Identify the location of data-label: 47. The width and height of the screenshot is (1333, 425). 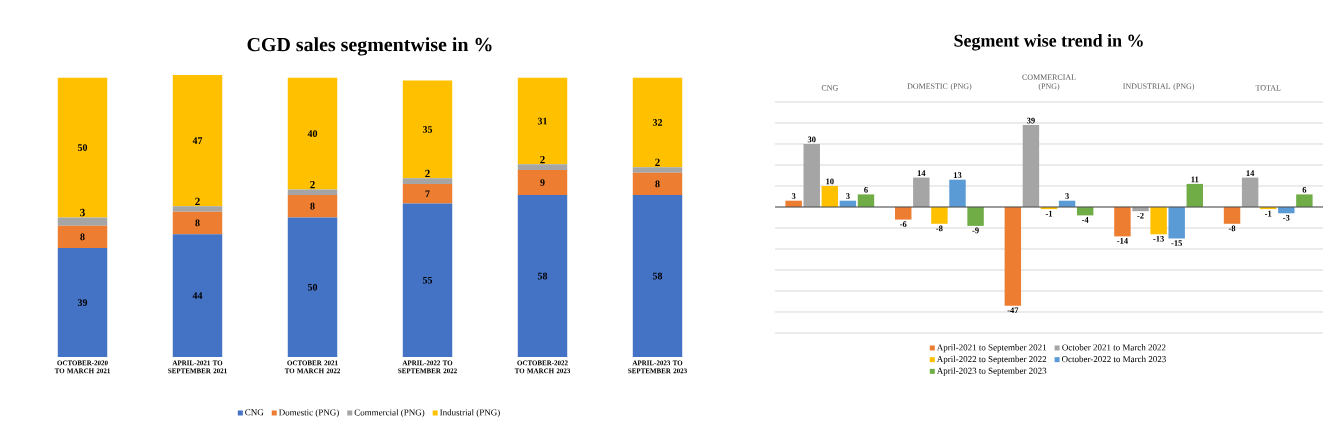
(197, 140).